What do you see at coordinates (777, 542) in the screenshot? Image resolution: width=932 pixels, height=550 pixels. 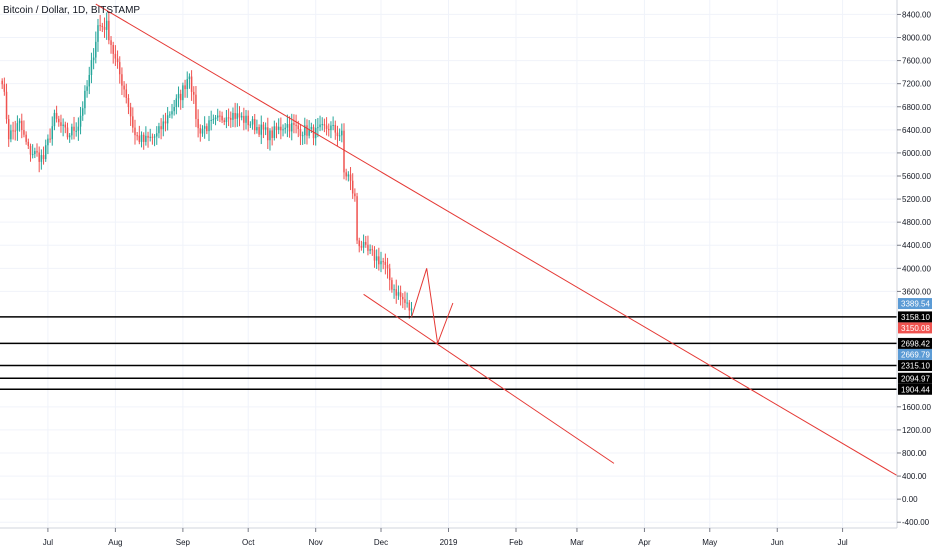 I see `x-tick-label: Jun` at bounding box center [777, 542].